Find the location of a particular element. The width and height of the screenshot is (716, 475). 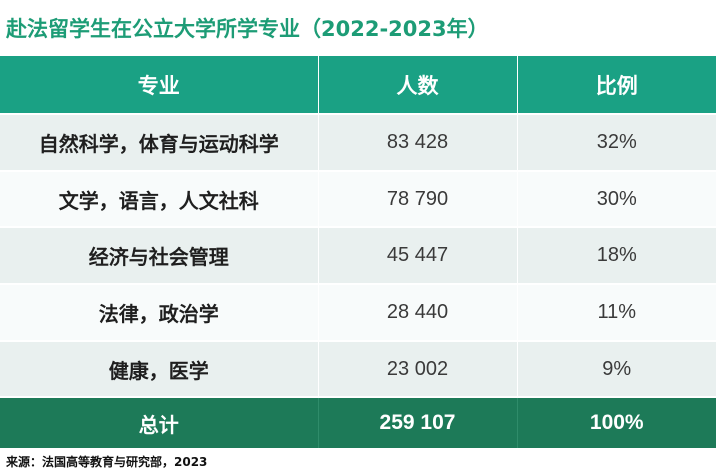

table-header-row: 专业 人数 比例 is located at coordinates (358, 85).